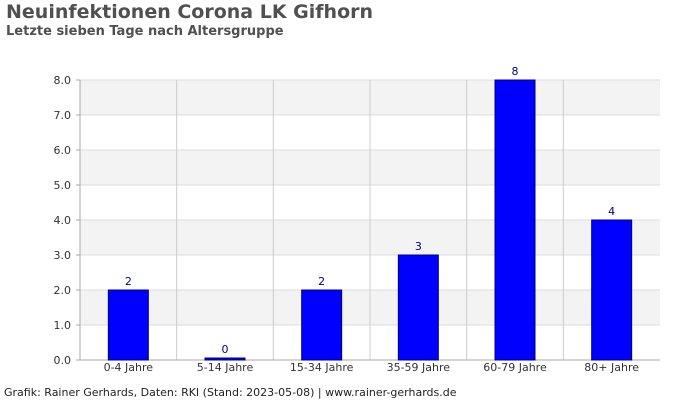 This screenshot has height=400, width=700. What do you see at coordinates (322, 367) in the screenshot?
I see `x-tick-label: 15-34 Jahre` at bounding box center [322, 367].